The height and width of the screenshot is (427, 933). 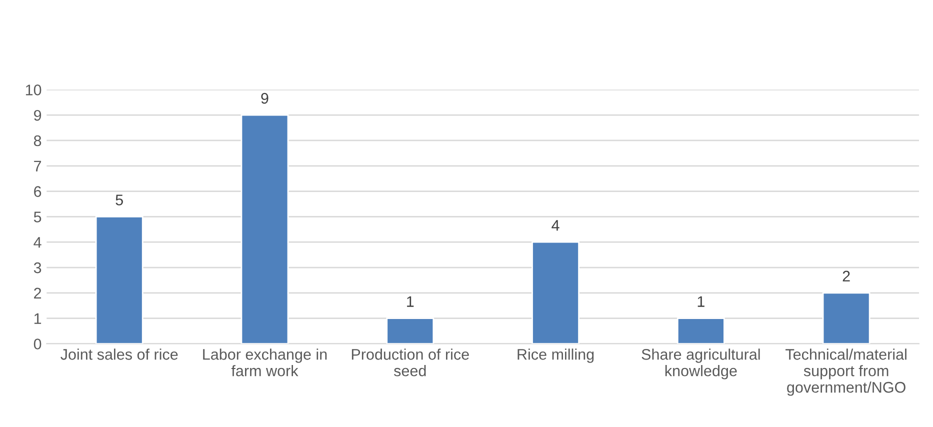 What do you see at coordinates (556, 225) in the screenshot?
I see `data-label: 4` at bounding box center [556, 225].